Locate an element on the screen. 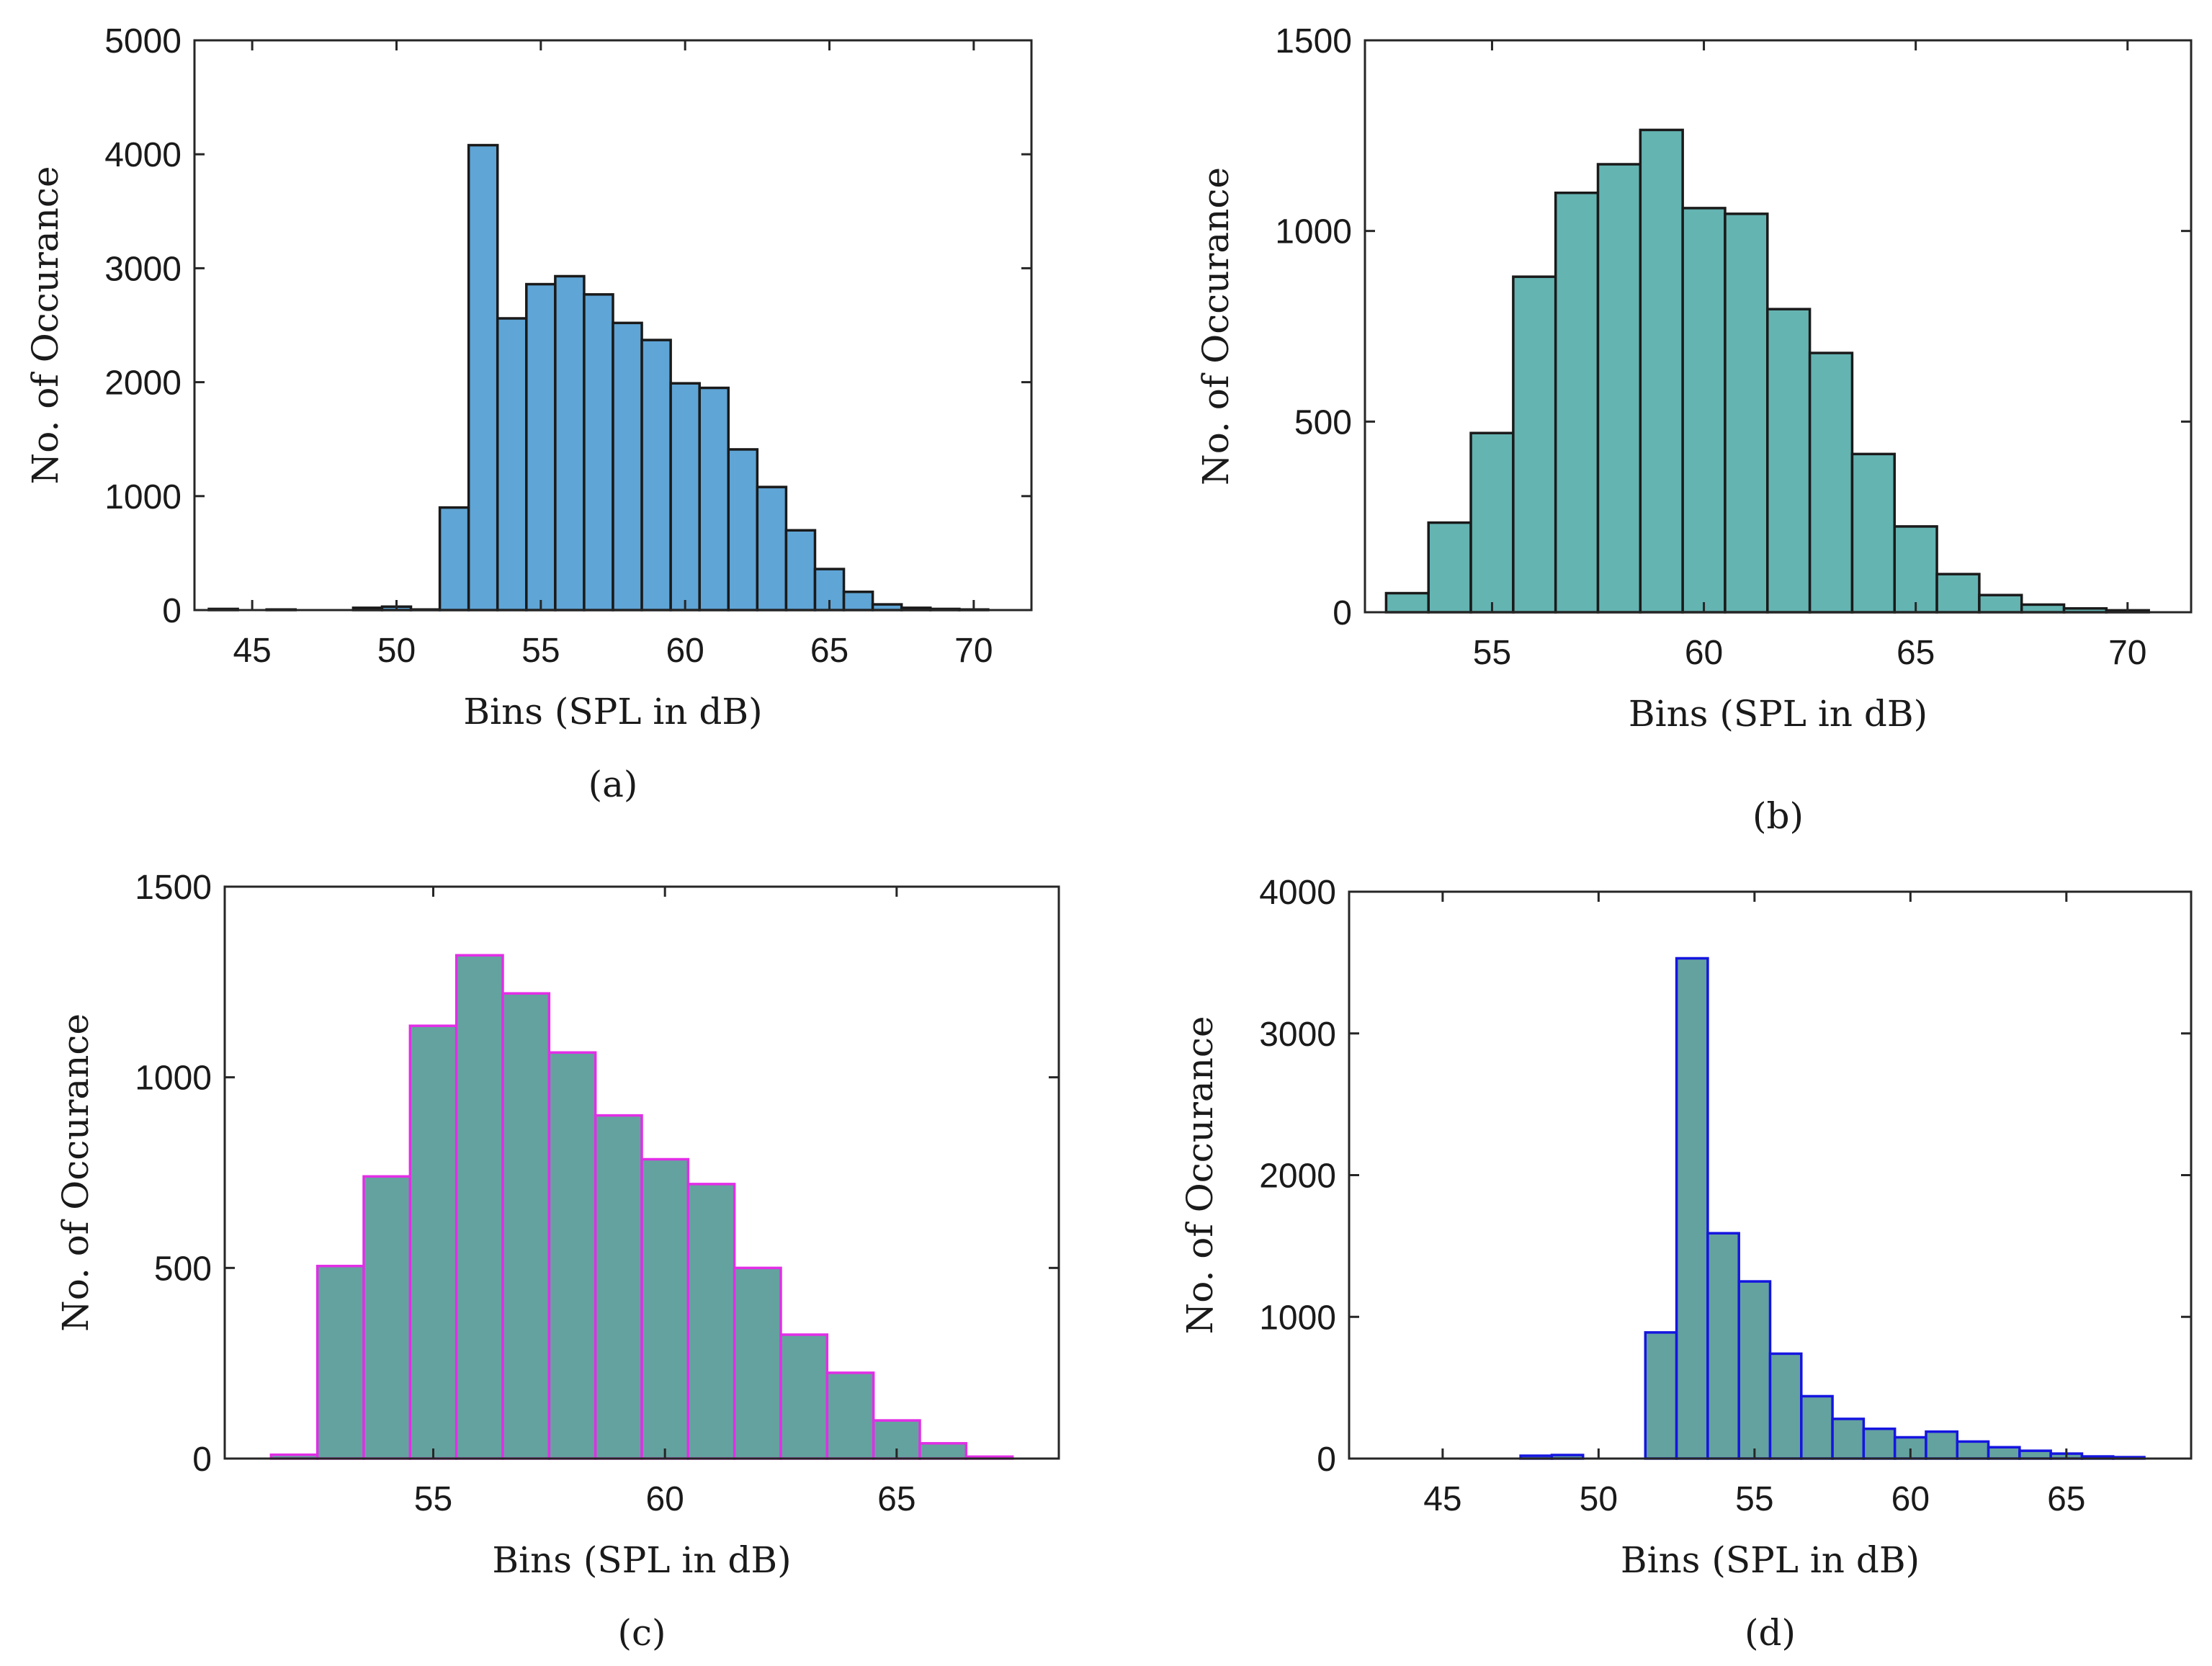 The image size is (2212, 1666). panel-label: (d) is located at coordinates (1770, 1633).